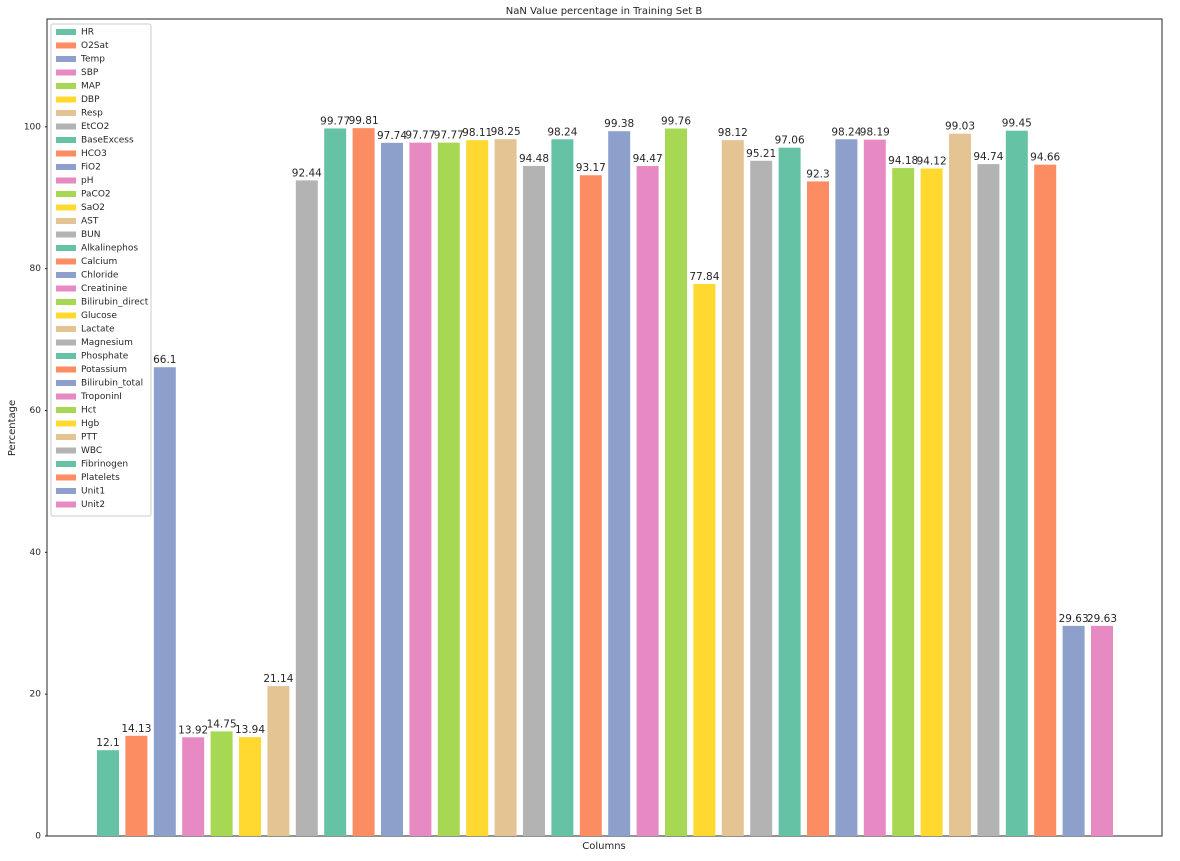 The width and height of the screenshot is (1180, 861). What do you see at coordinates (307, 173) in the screenshot?
I see `value-label: 92.44` at bounding box center [307, 173].